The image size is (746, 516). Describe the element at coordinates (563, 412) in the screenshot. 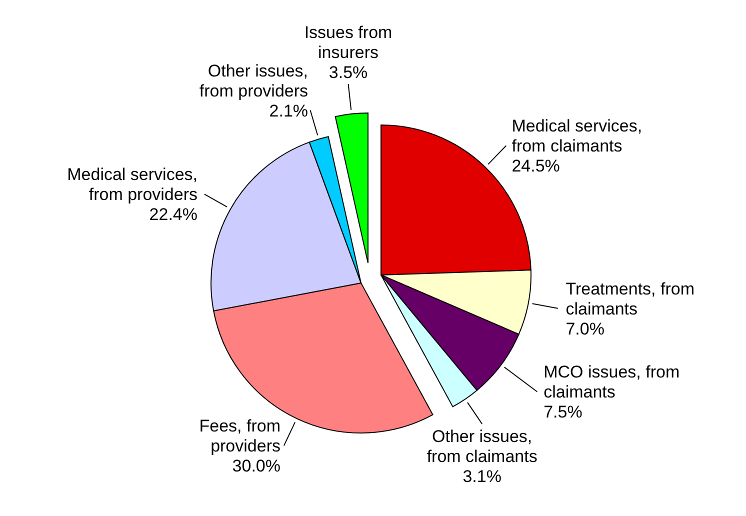

I see `data-label: 7.5%` at that location.